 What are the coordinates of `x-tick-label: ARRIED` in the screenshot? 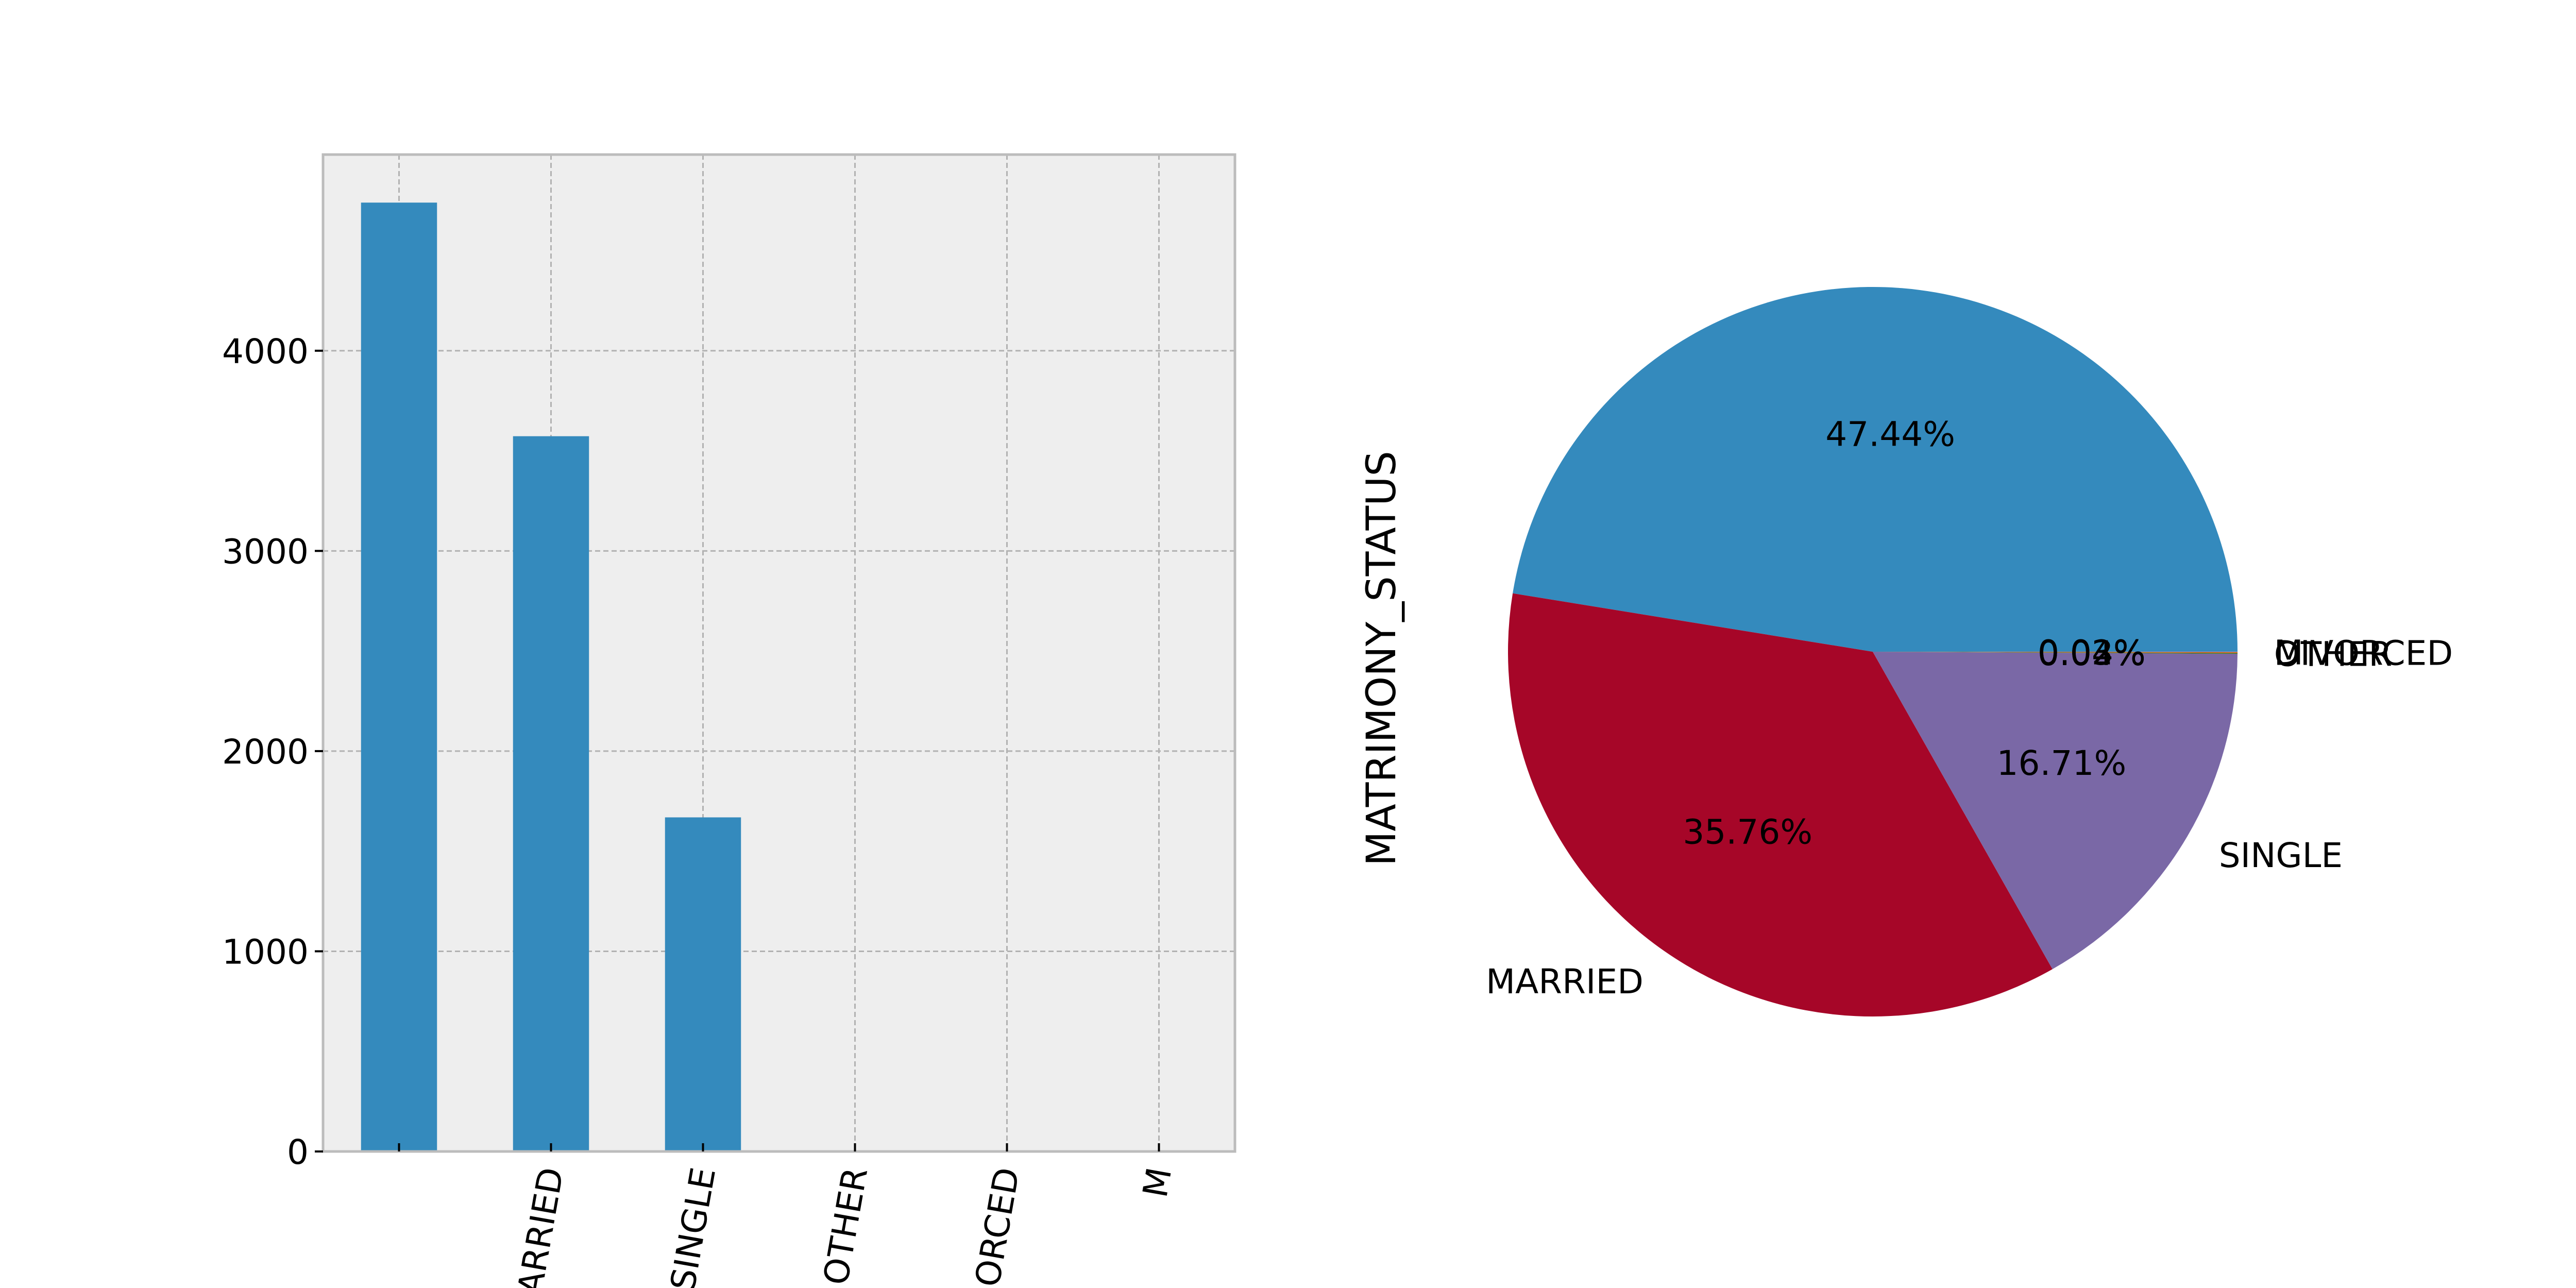 It's located at (540, 1226).